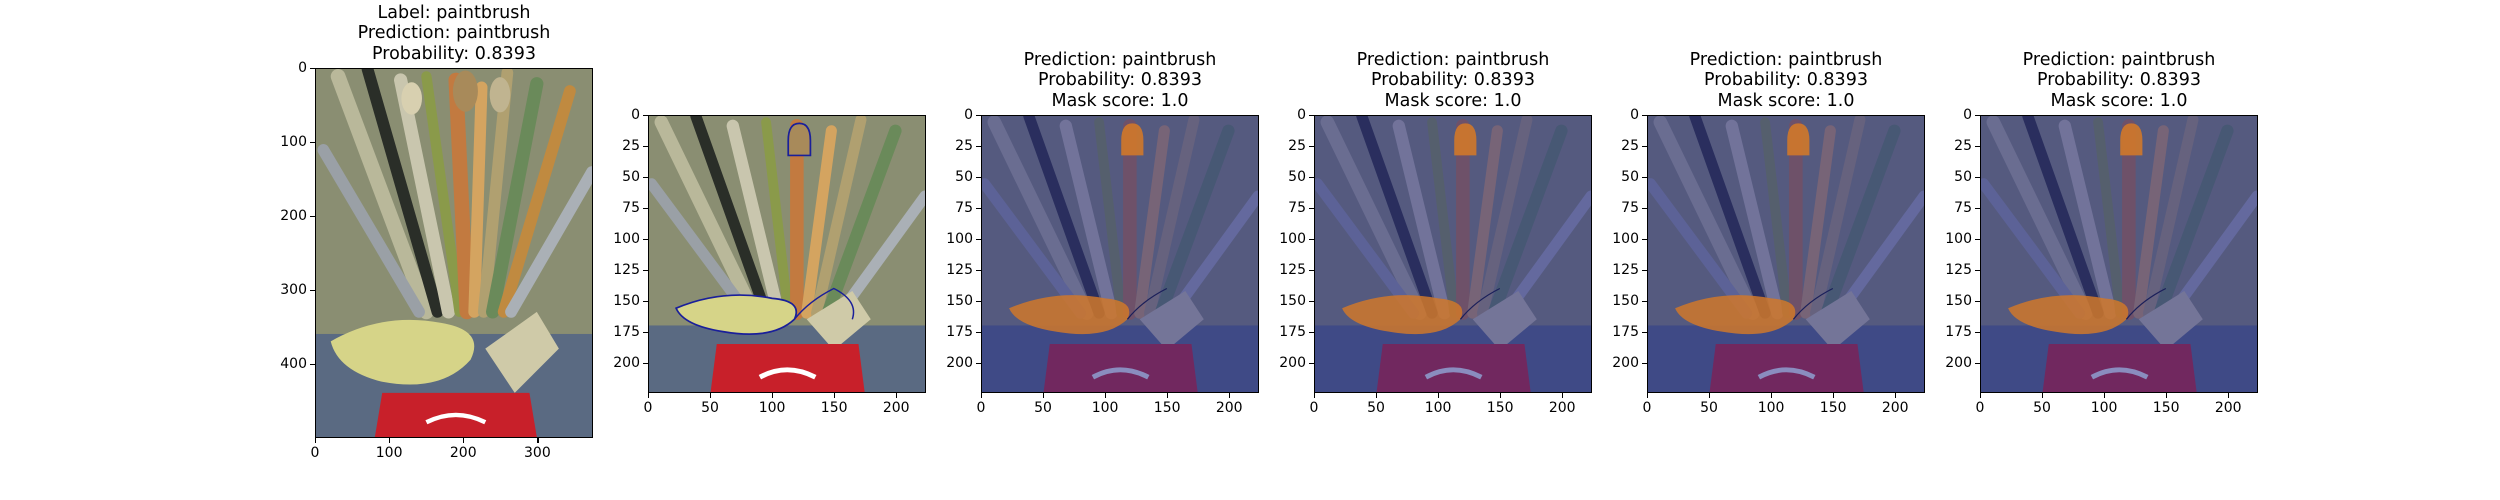  I want to click on y-tick-label: 400, so click(293, 364).